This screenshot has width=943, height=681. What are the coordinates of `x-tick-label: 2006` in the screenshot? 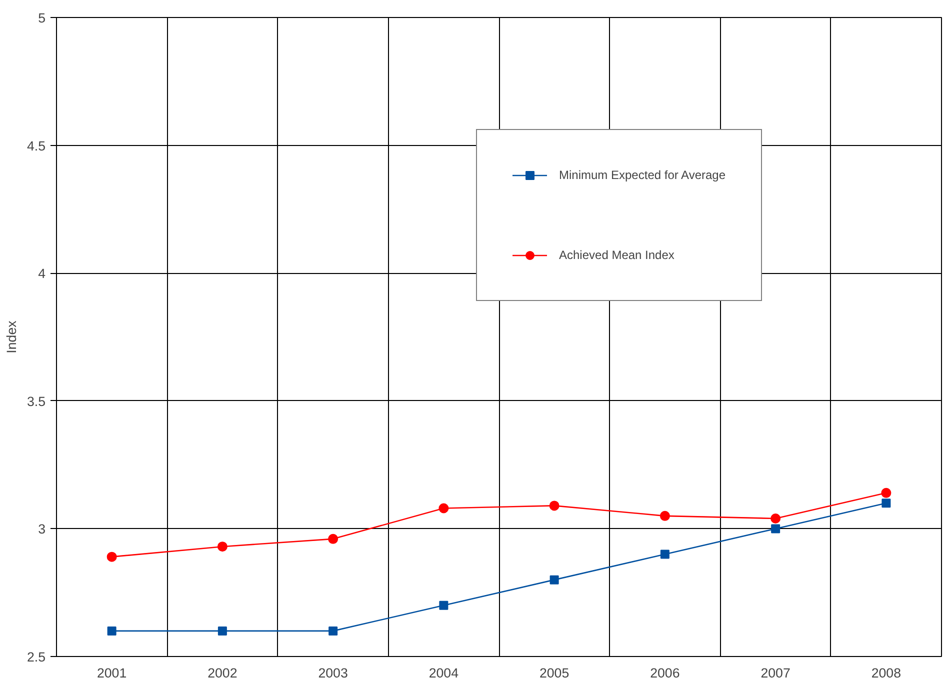 It's located at (665, 673).